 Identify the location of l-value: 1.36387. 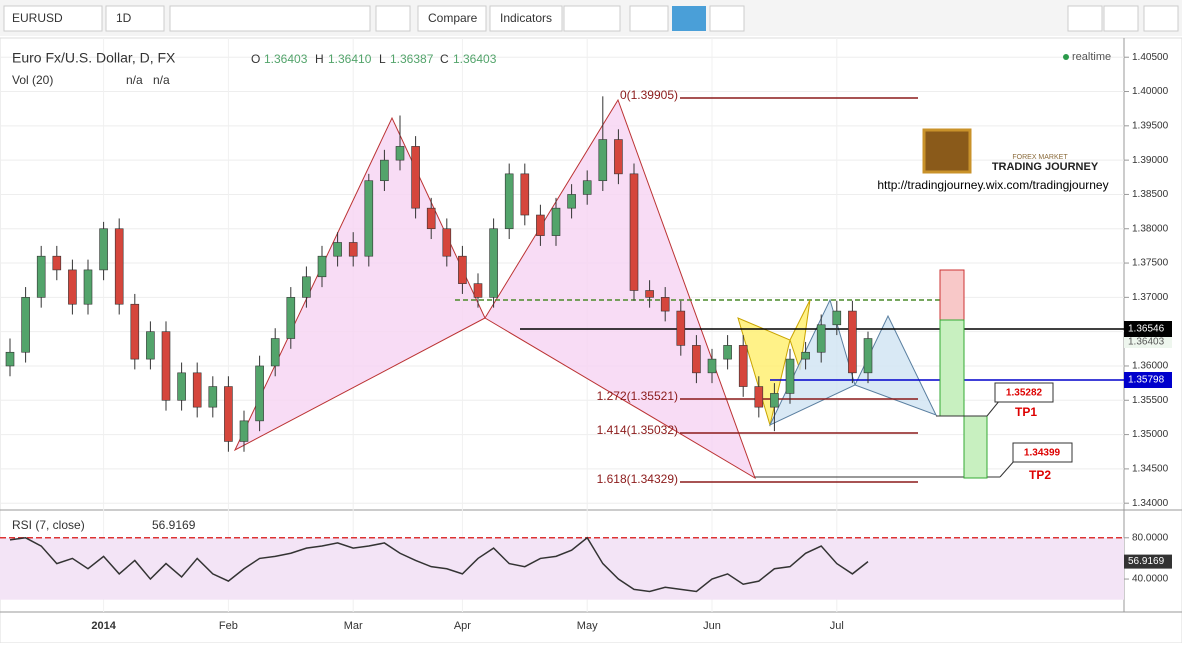
(412, 59).